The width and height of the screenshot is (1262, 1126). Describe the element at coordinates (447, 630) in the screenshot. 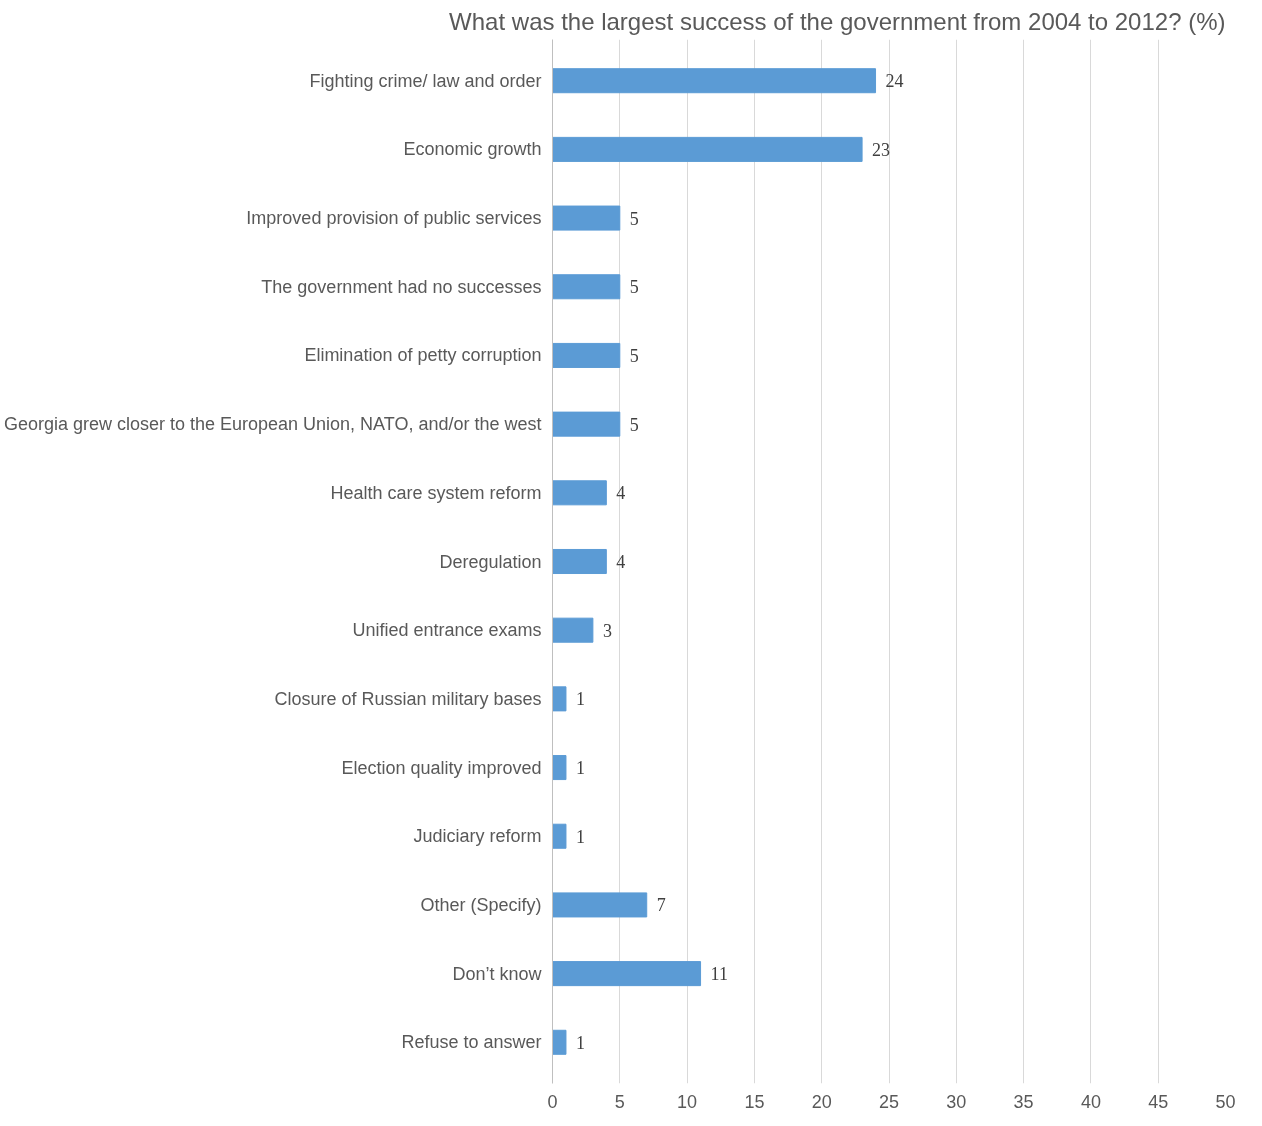

I see `y-tick-label: Unified entrance exams` at that location.